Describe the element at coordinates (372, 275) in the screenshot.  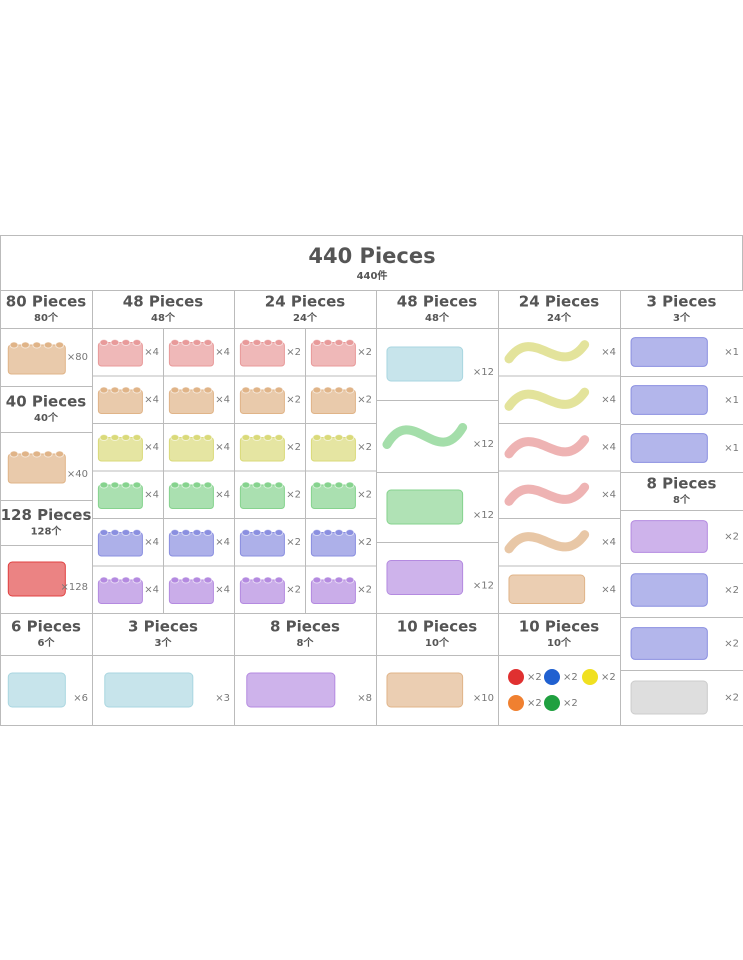
I see `sheet-subtitle: 440件` at that location.